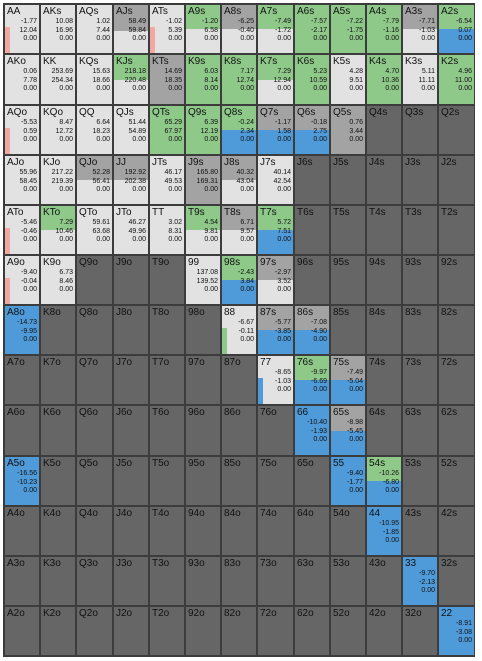 Image resolution: width=482 pixels, height=661 pixels. I want to click on hand-cell-94s: 94s, so click(384, 280).